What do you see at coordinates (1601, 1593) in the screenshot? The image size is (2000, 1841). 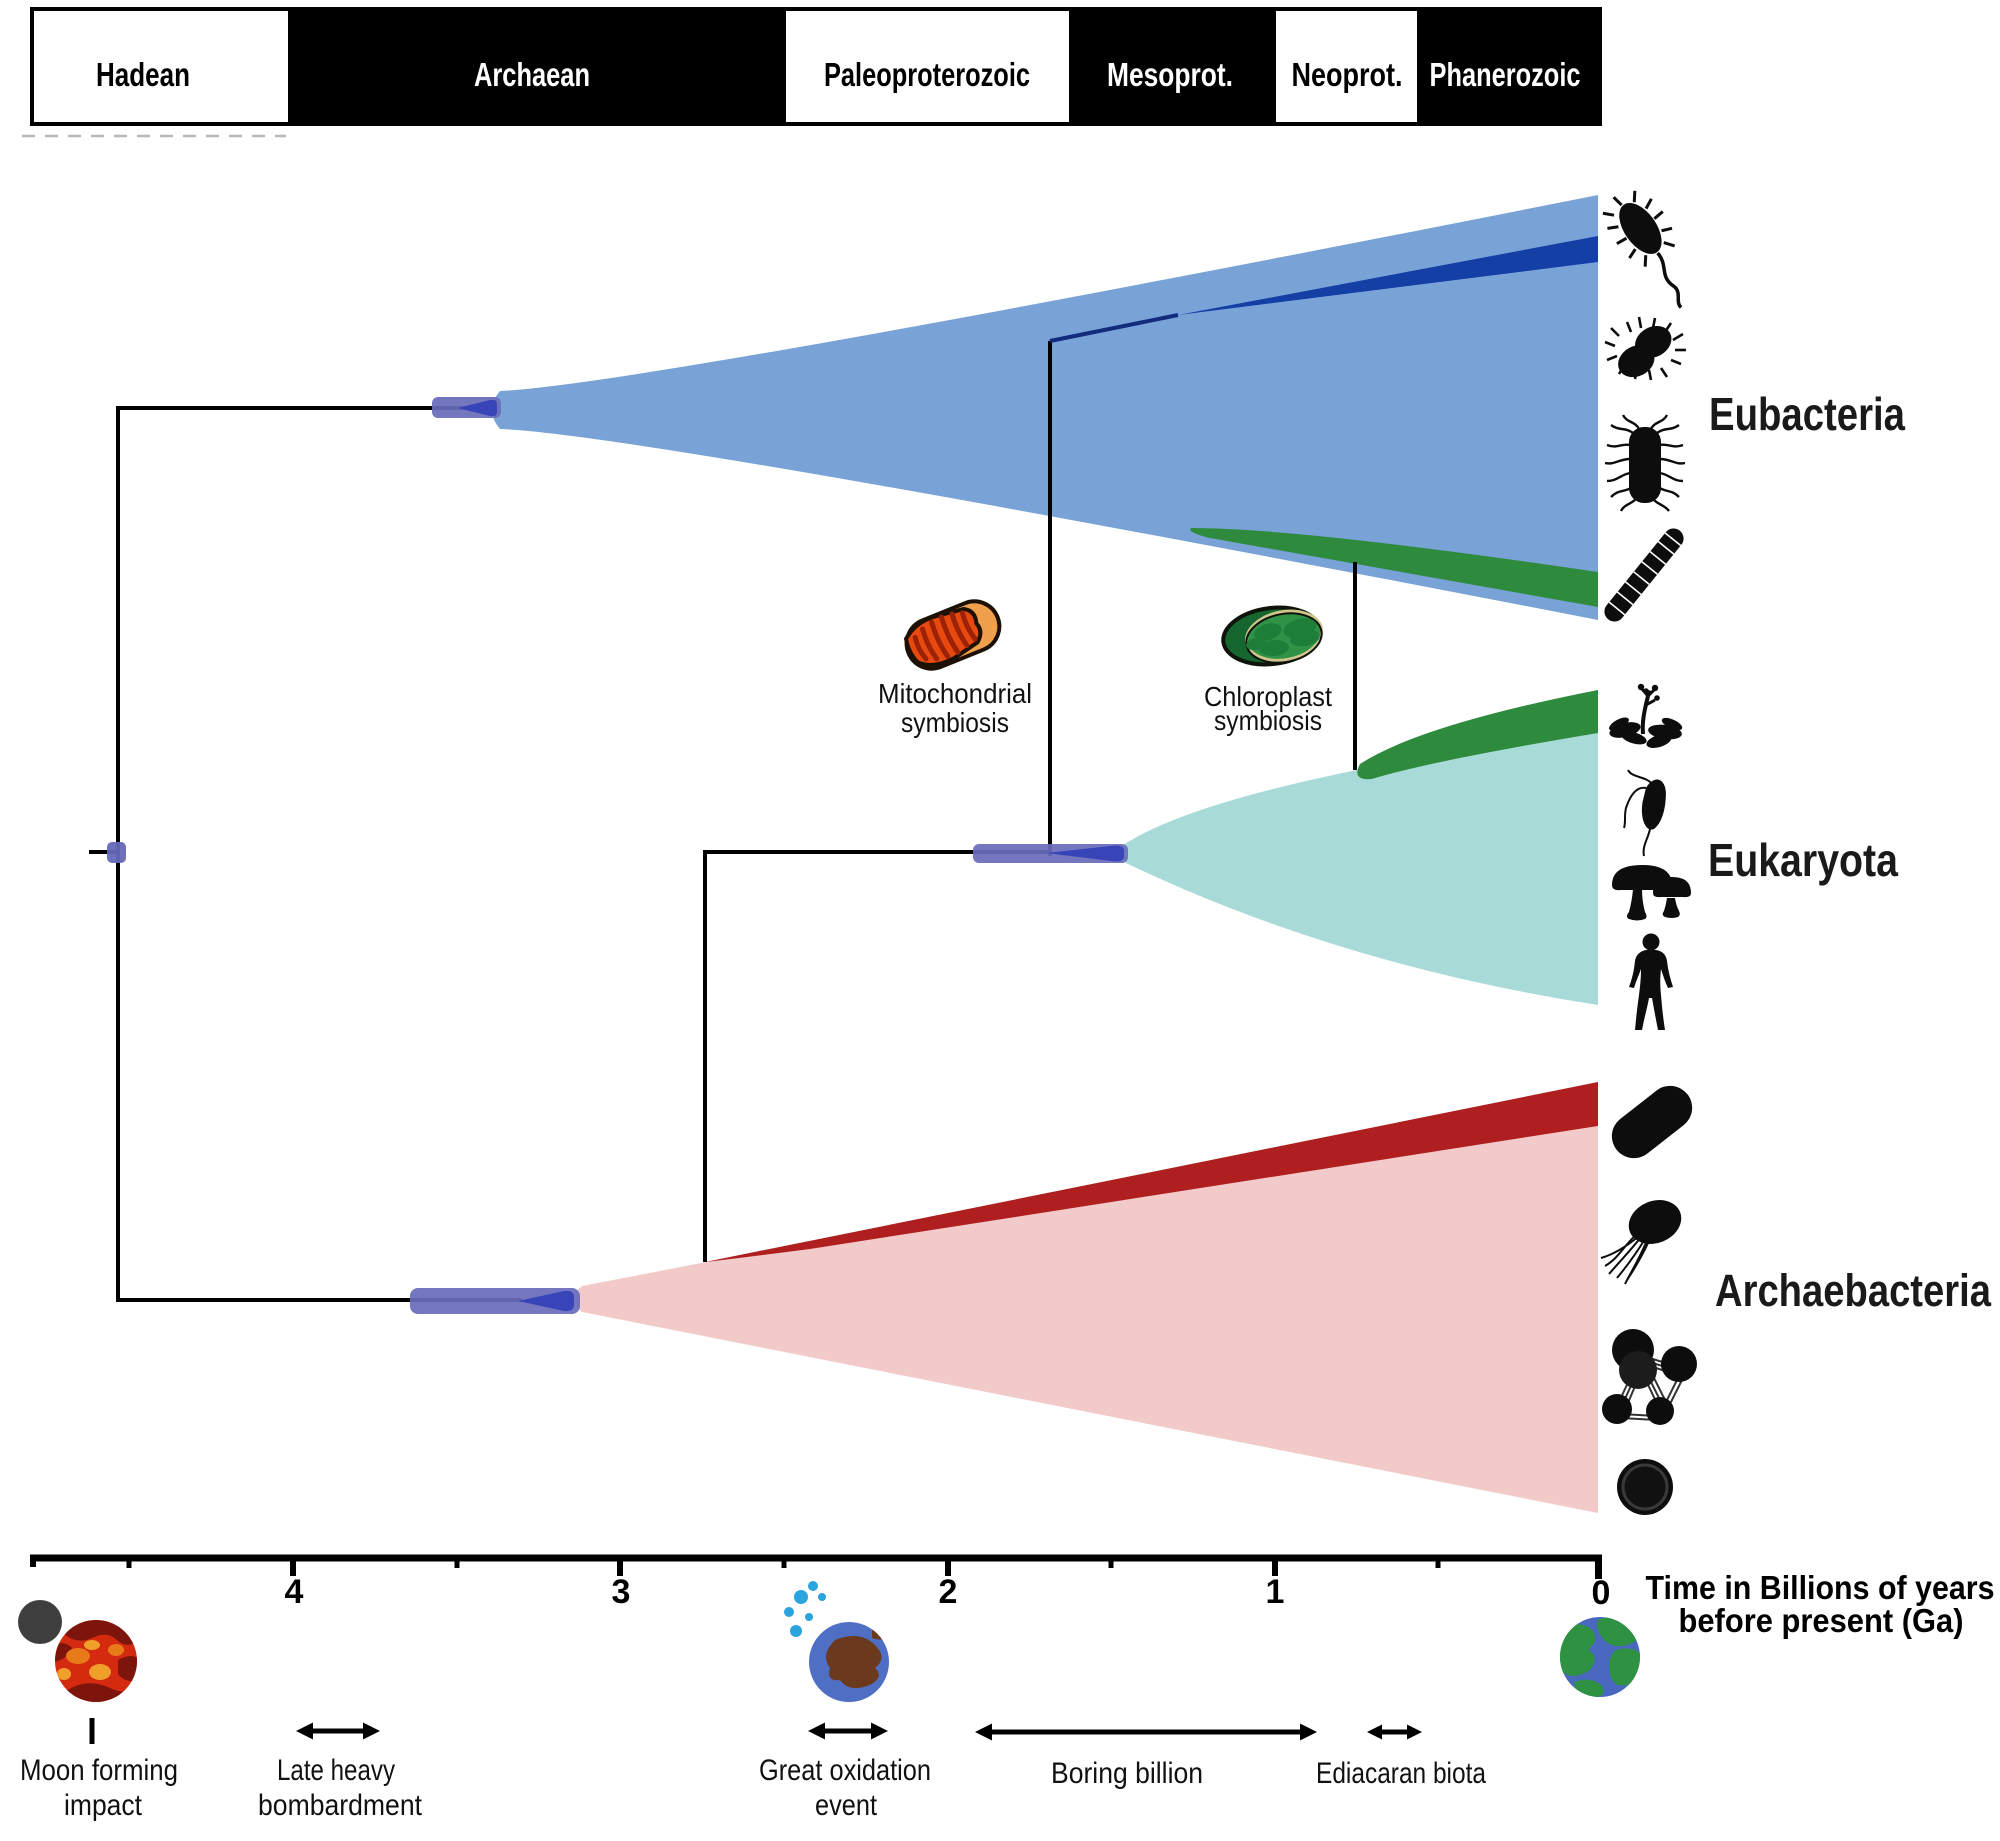 I see `svg-text: 0` at bounding box center [1601, 1593].